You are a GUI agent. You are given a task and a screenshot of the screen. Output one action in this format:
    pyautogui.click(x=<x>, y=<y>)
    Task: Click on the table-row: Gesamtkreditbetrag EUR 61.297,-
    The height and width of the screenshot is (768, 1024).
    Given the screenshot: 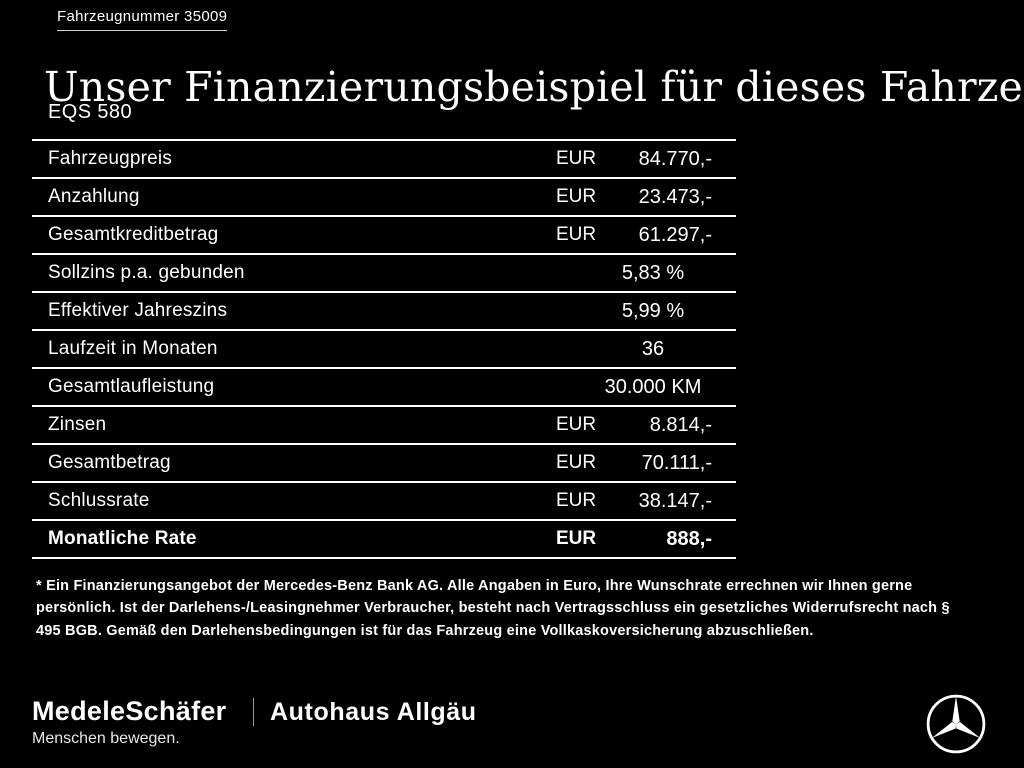 What is the action you would take?
    pyautogui.click(x=384, y=236)
    